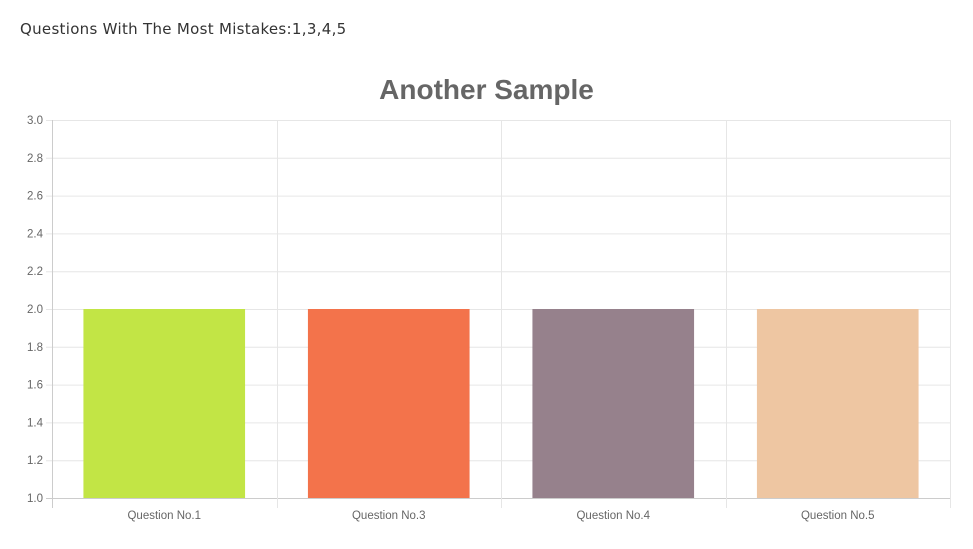 The width and height of the screenshot is (973, 549). What do you see at coordinates (486, 89) in the screenshot?
I see `chart-title: Another Sample` at bounding box center [486, 89].